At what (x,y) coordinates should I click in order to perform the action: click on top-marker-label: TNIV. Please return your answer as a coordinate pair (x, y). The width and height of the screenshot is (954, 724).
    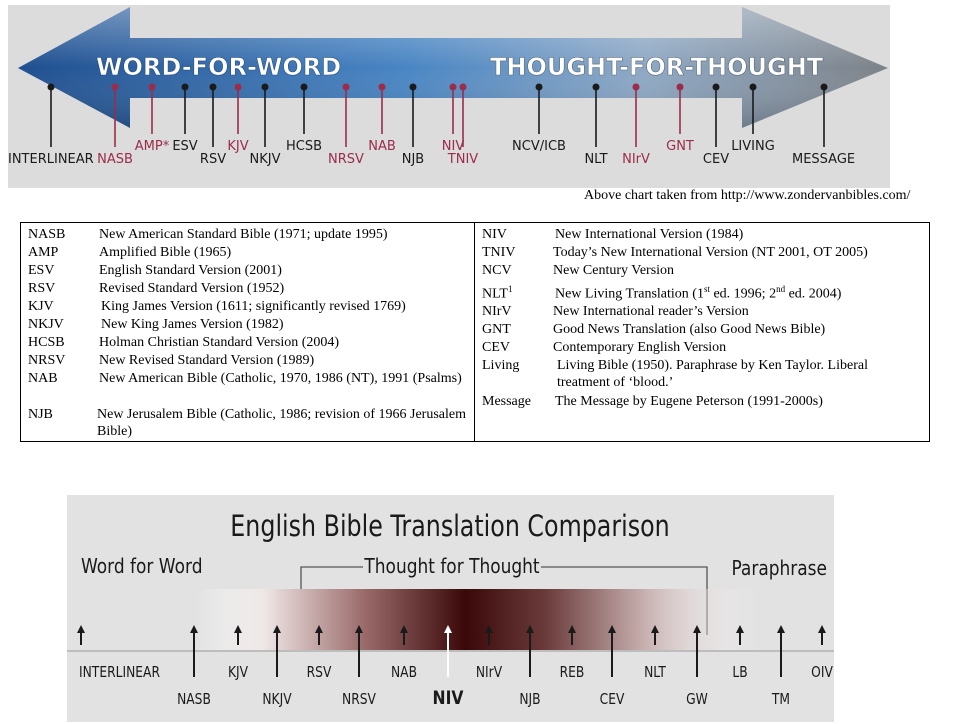
    Looking at the image, I should click on (462, 159).